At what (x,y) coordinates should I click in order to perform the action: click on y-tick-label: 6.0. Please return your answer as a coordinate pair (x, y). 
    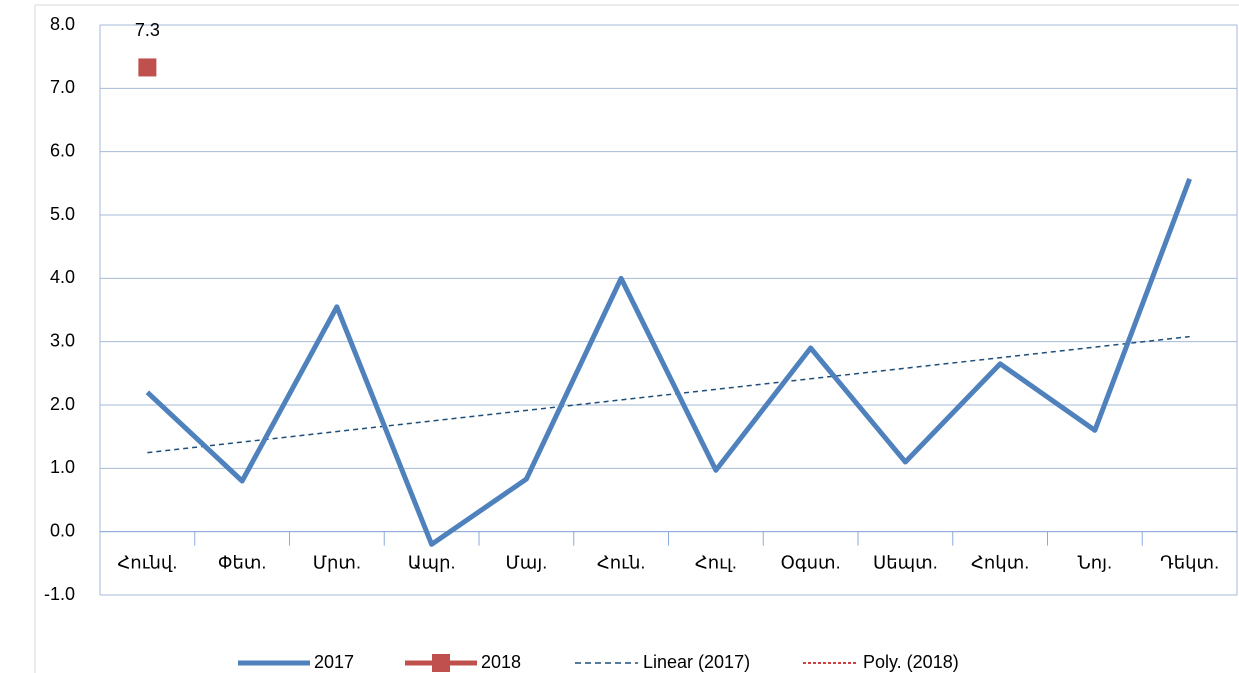
    Looking at the image, I should click on (62, 150).